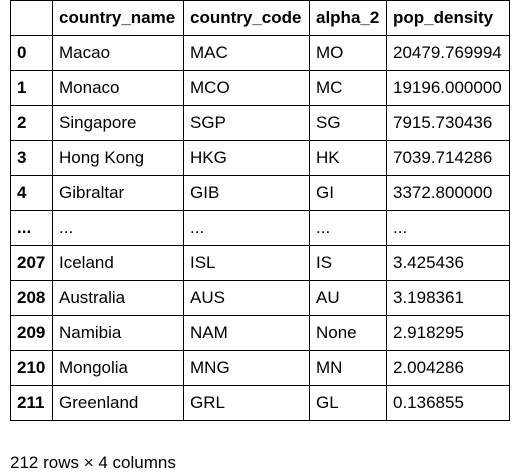 The image size is (513, 473). I want to click on country-name-cell: Iceland, so click(118, 263).